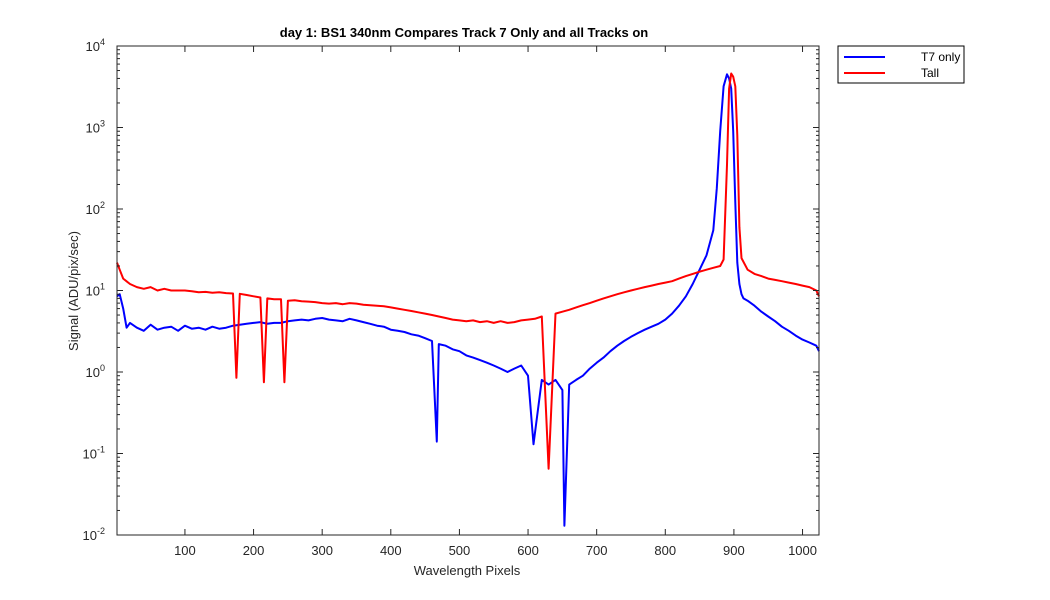  I want to click on x-tick-label: 1000, so click(802, 550).